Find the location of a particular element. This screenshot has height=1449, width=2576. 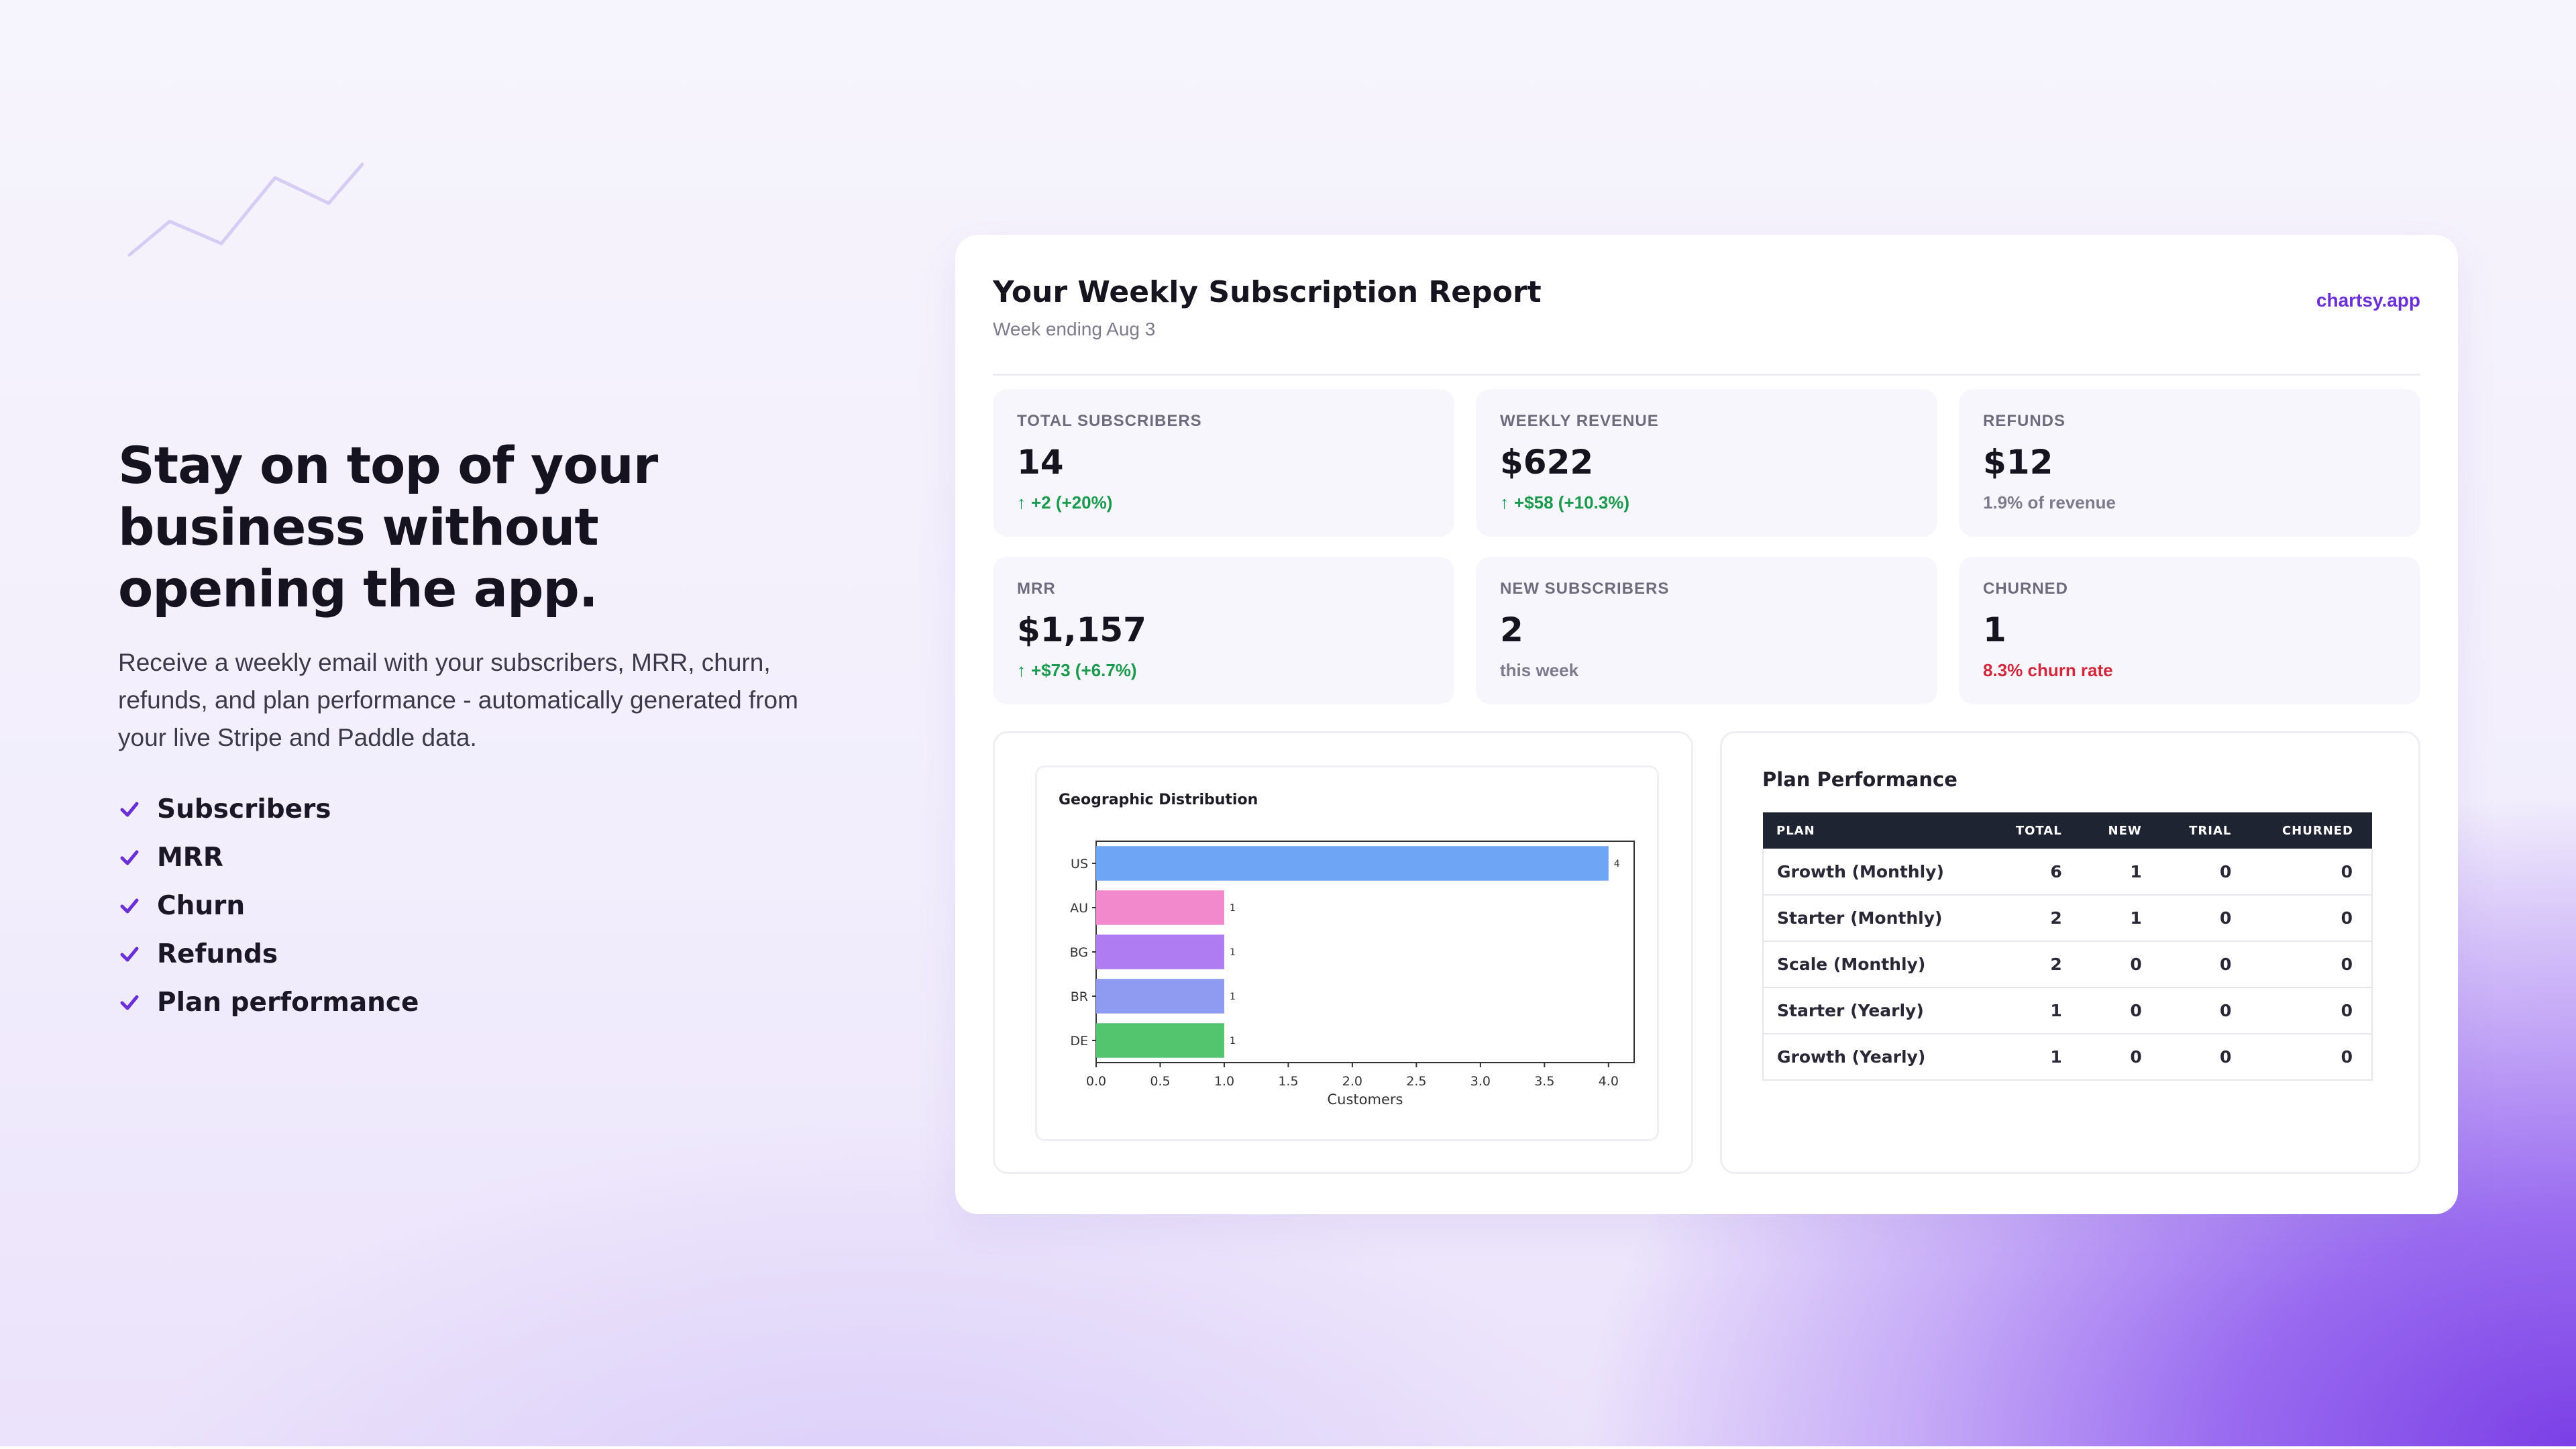

feature-item: Plan performance is located at coordinates (487, 1002).